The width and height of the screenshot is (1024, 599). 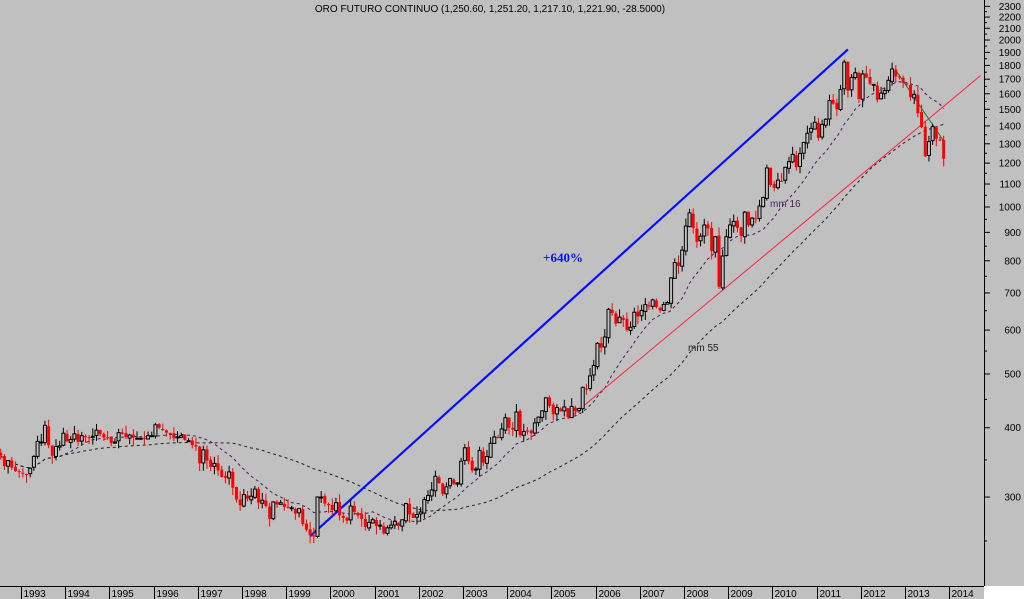 I want to click on y-tick-label: 2300, so click(x=1010, y=7).